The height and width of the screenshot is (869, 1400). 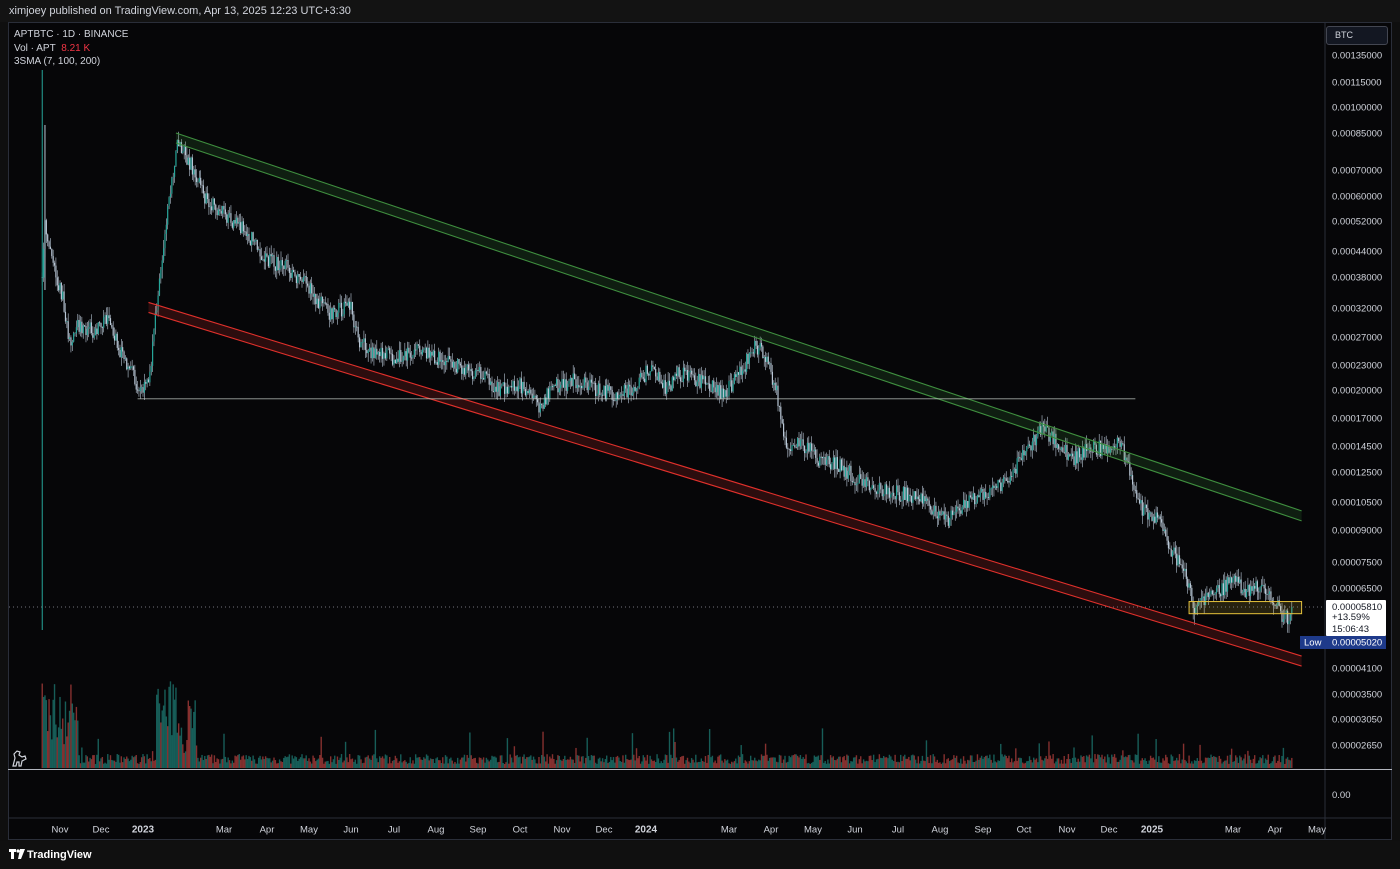 What do you see at coordinates (700, 769) in the screenshot?
I see `pane-separator` at bounding box center [700, 769].